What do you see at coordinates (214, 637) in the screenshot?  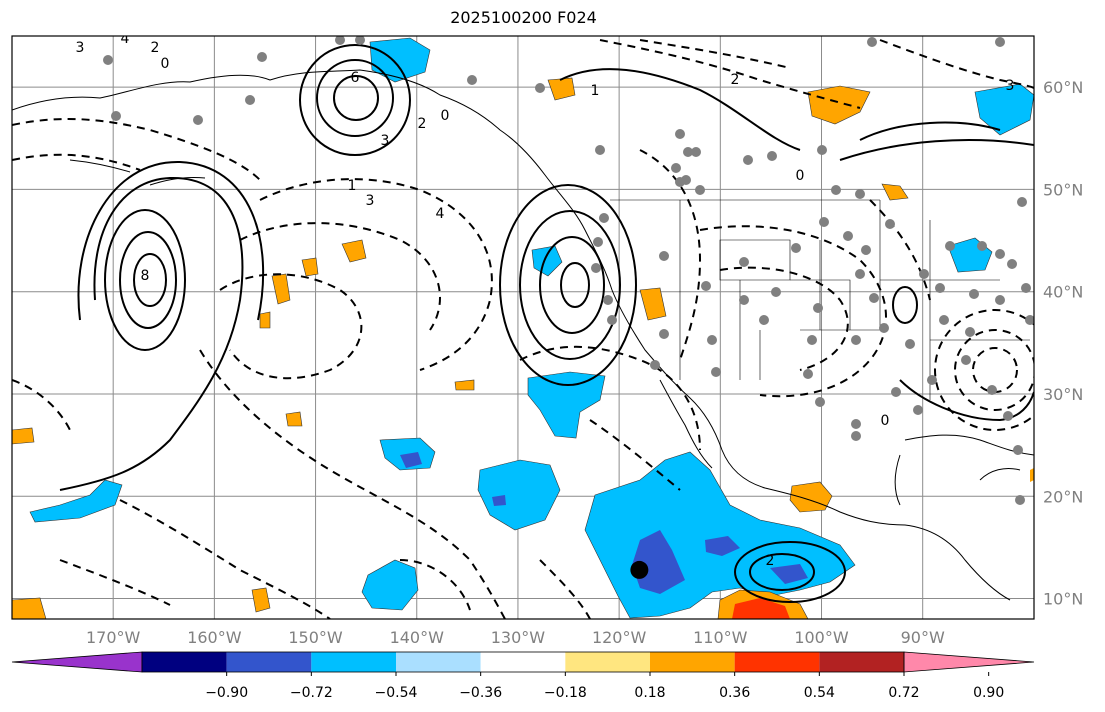 I see `longitude-label: 160°W` at bounding box center [214, 637].